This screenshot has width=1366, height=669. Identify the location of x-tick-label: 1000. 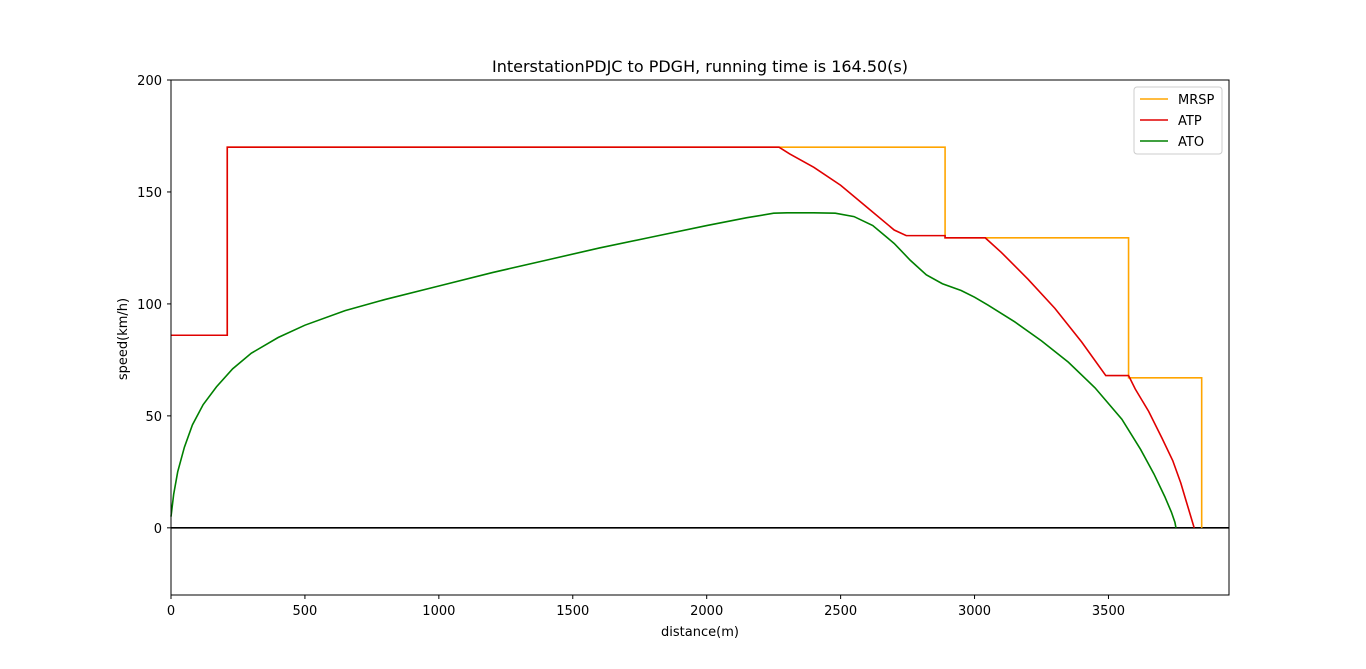
(438, 611).